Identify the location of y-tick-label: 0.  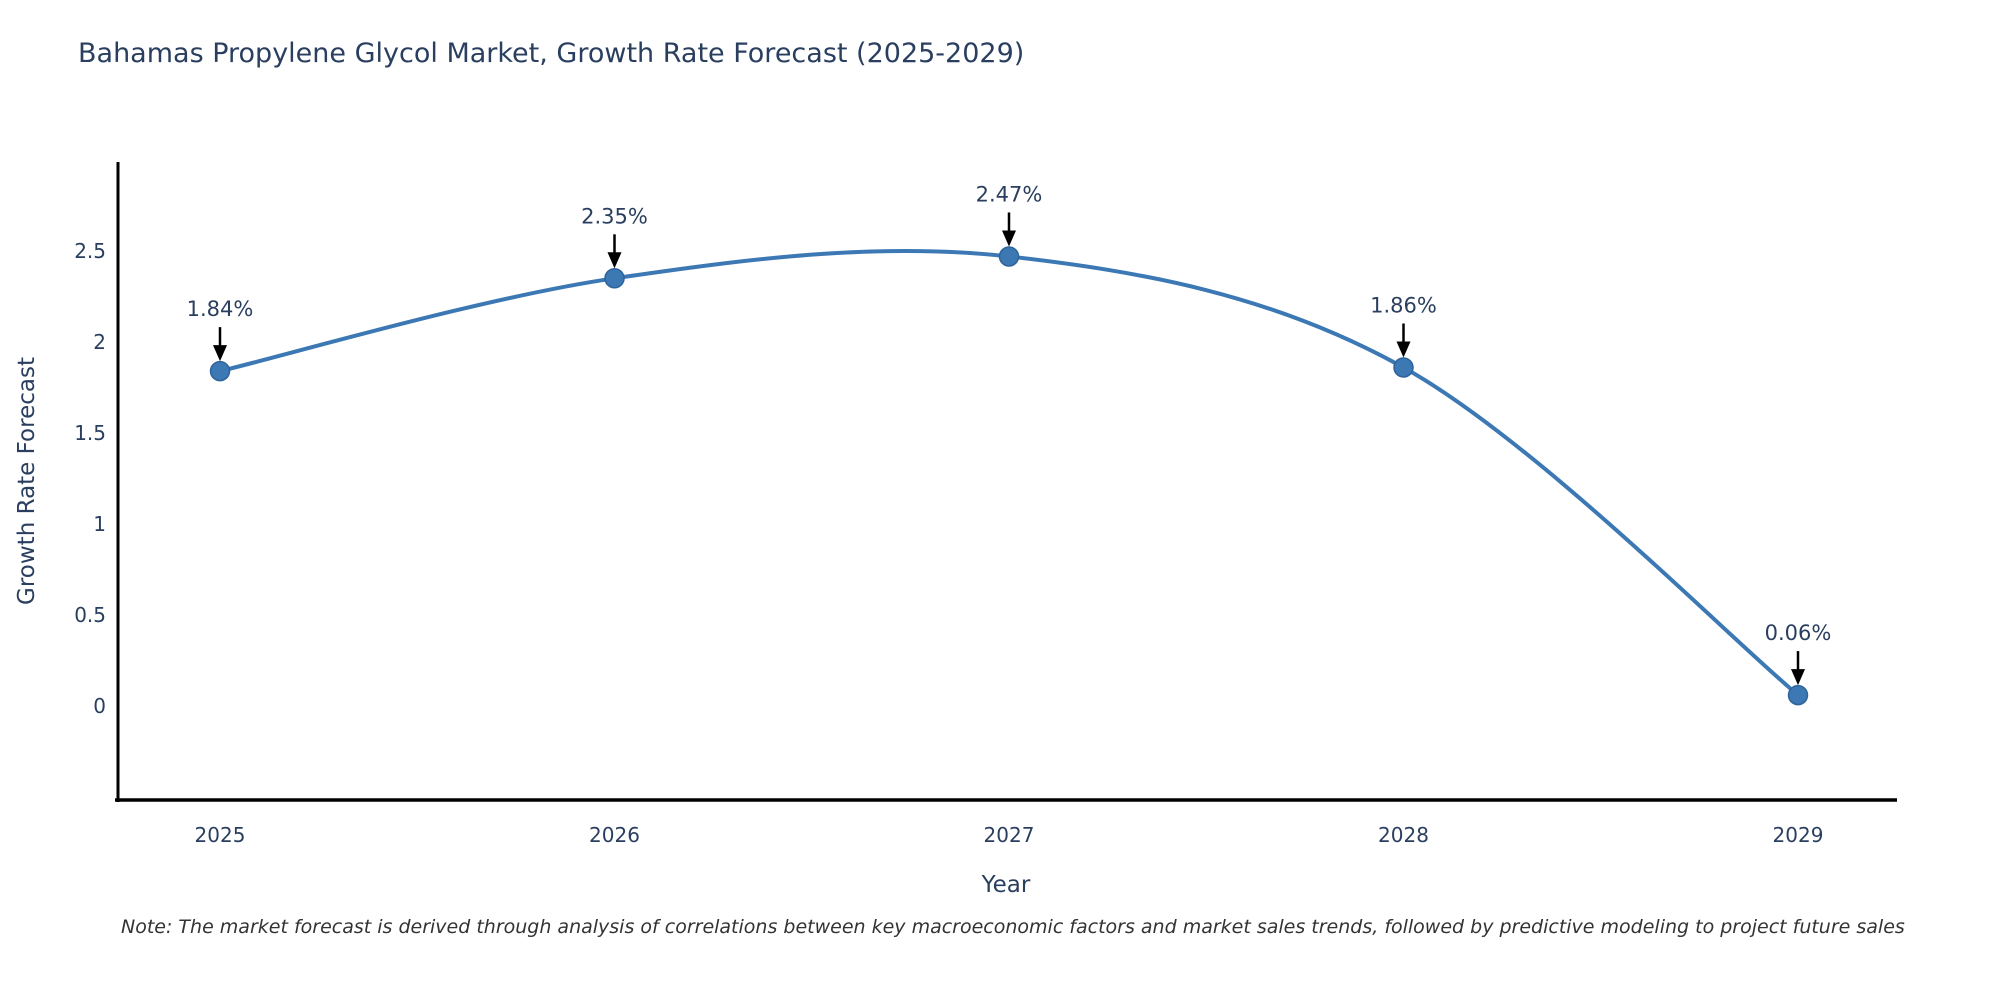
(99, 706).